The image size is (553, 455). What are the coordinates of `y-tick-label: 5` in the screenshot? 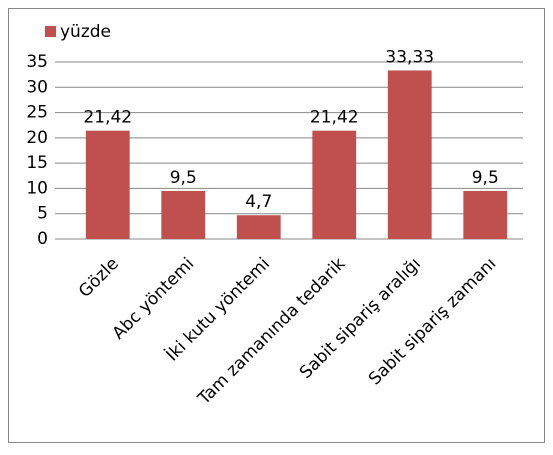 It's located at (42, 214).